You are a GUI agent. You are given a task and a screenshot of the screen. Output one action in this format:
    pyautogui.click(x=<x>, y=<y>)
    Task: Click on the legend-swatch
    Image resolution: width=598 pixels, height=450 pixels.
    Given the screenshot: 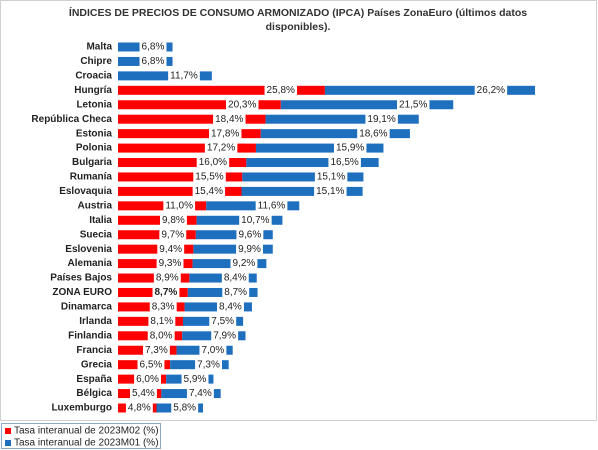 What is the action you would take?
    pyautogui.click(x=8, y=443)
    